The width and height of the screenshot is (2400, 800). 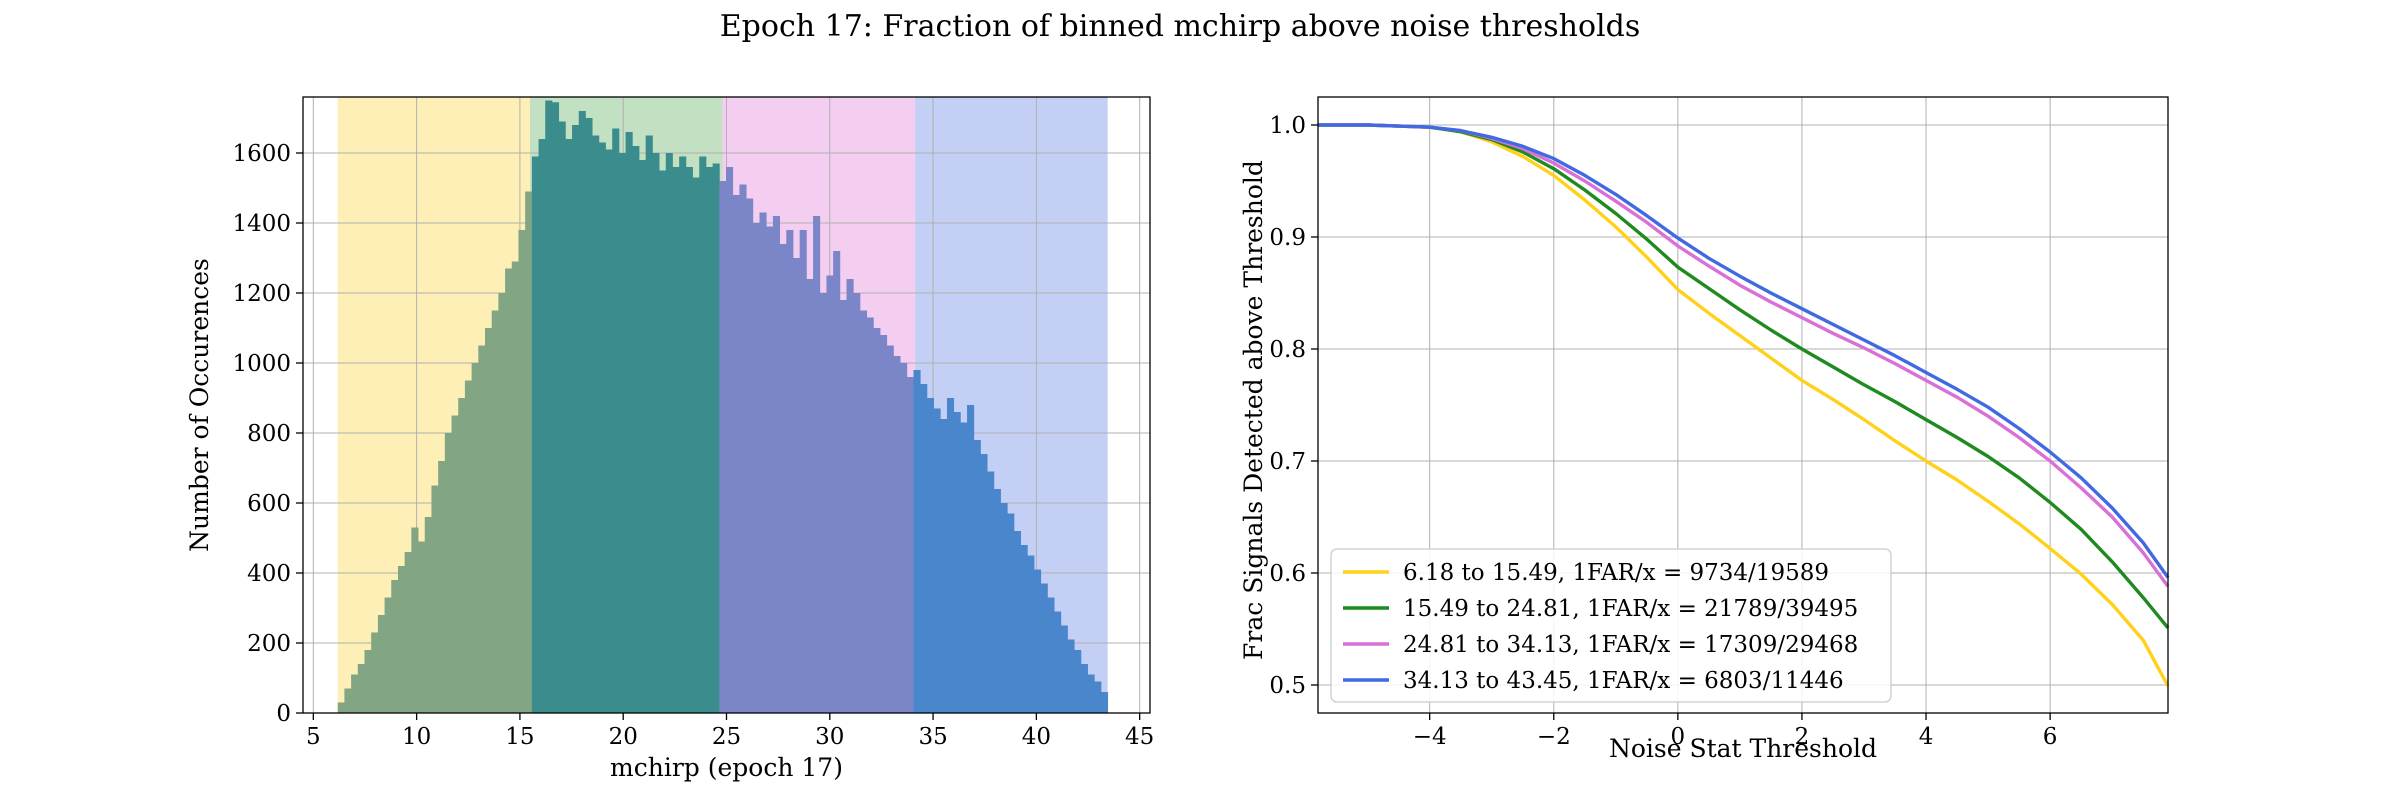 What do you see at coordinates (1802, 737) in the screenshot?
I see `threshold-x-tick-label: 2` at bounding box center [1802, 737].